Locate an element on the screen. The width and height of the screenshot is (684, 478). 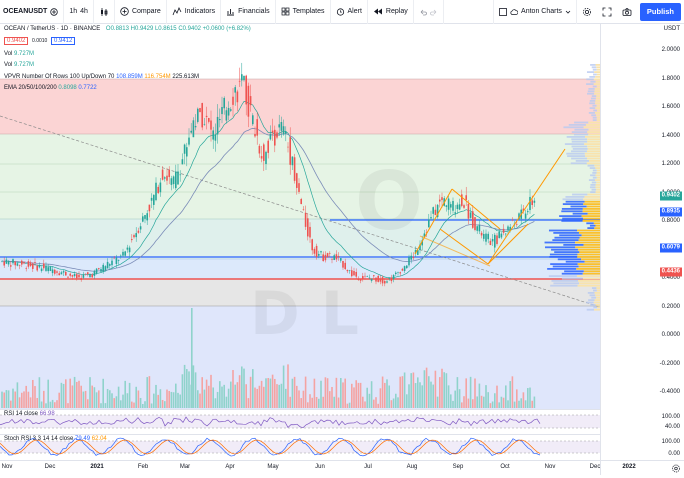
gear-icon is located at coordinates (586, 11).